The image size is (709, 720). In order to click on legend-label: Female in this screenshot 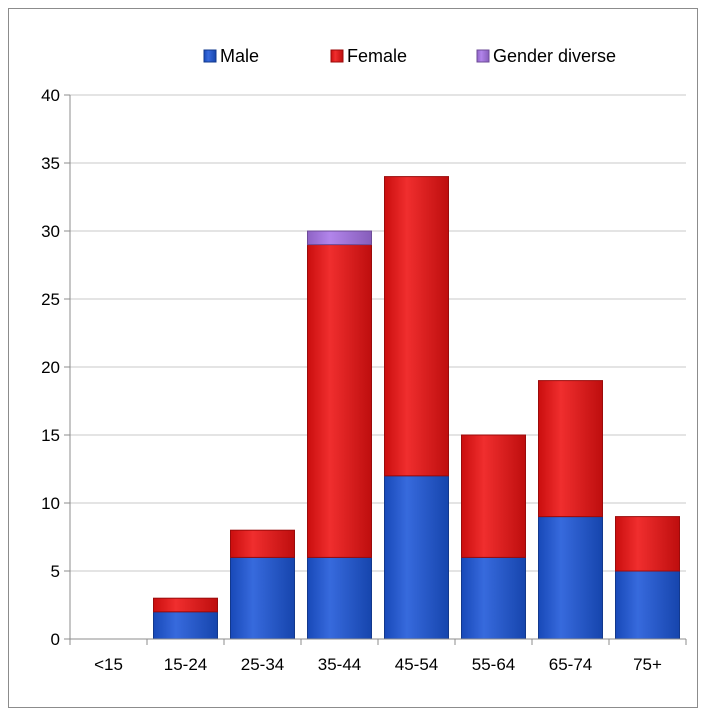, I will do `click(377, 56)`.